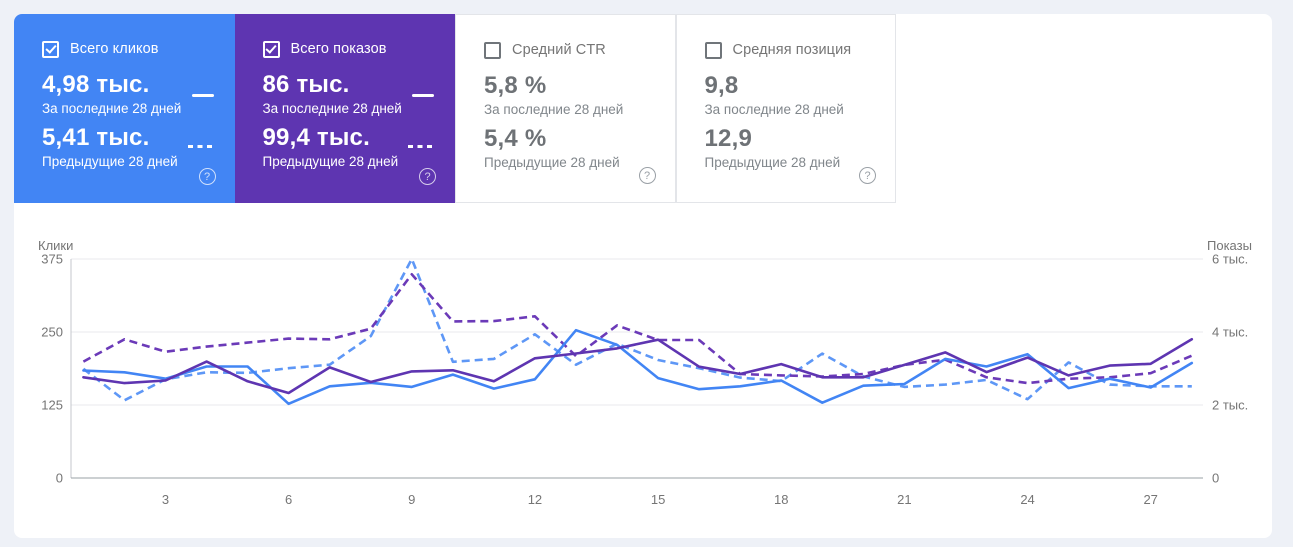  I want to click on checkbox-average-ctr, so click(492, 50).